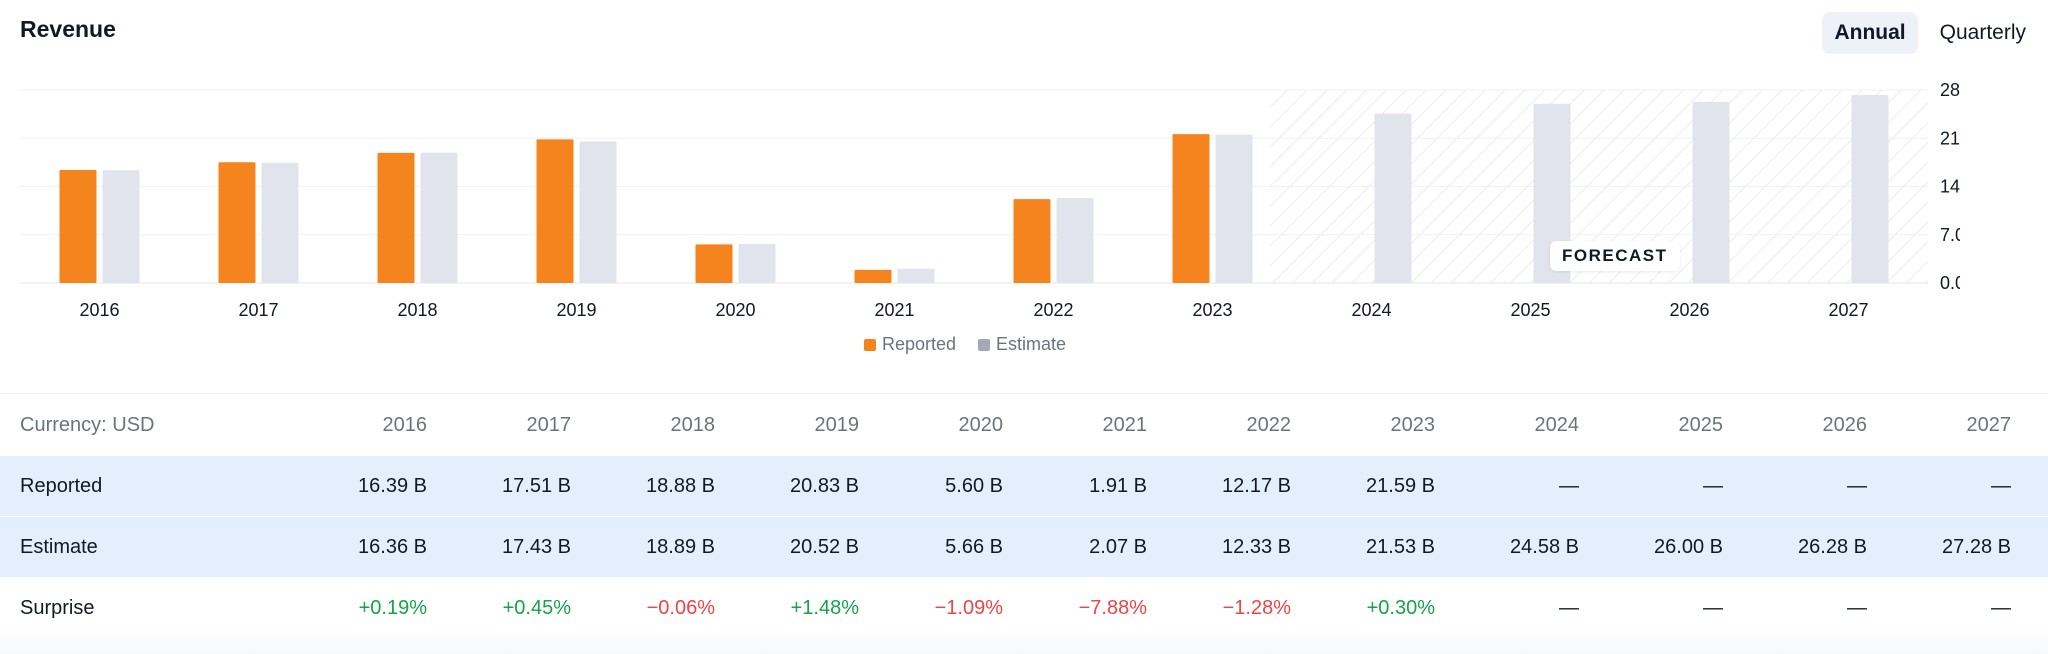 This screenshot has height=654, width=2048. What do you see at coordinates (439, 217) in the screenshot?
I see `bar-estimate-2018` at bounding box center [439, 217].